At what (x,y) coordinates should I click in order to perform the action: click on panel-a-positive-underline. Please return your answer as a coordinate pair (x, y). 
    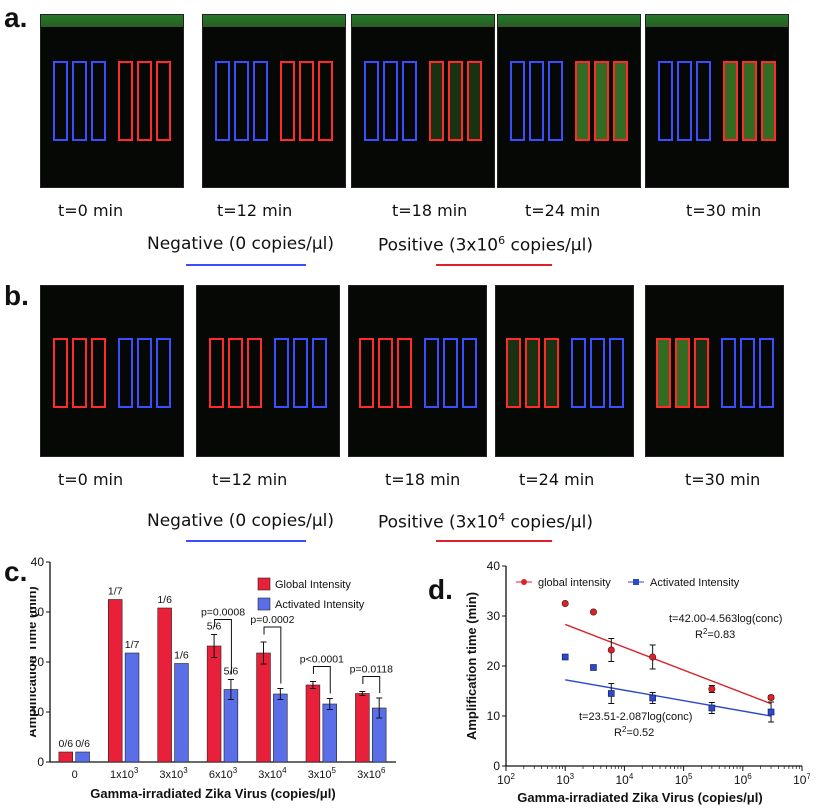
    Looking at the image, I should click on (494, 265).